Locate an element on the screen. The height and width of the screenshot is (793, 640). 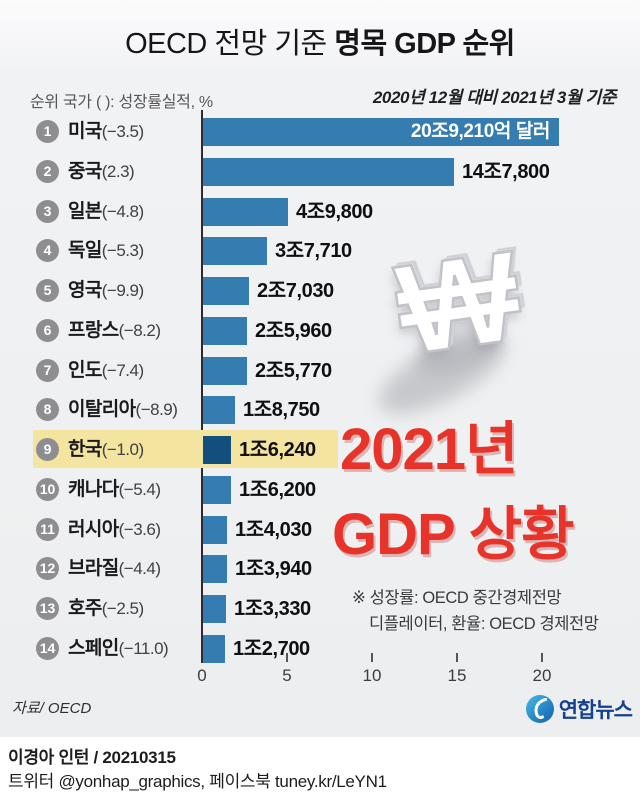
country-label: 이탈리아(−8.9) is located at coordinates (123, 410).